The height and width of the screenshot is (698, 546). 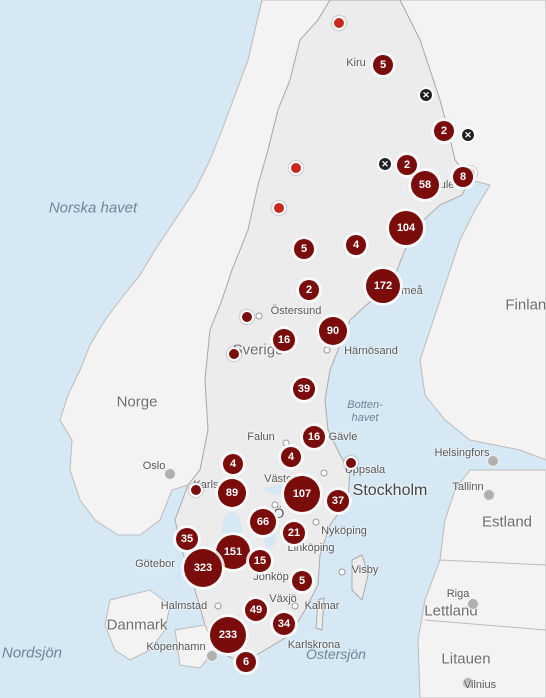 What do you see at coordinates (468, 683) in the screenshot?
I see `city-dot-vilnius` at bounding box center [468, 683].